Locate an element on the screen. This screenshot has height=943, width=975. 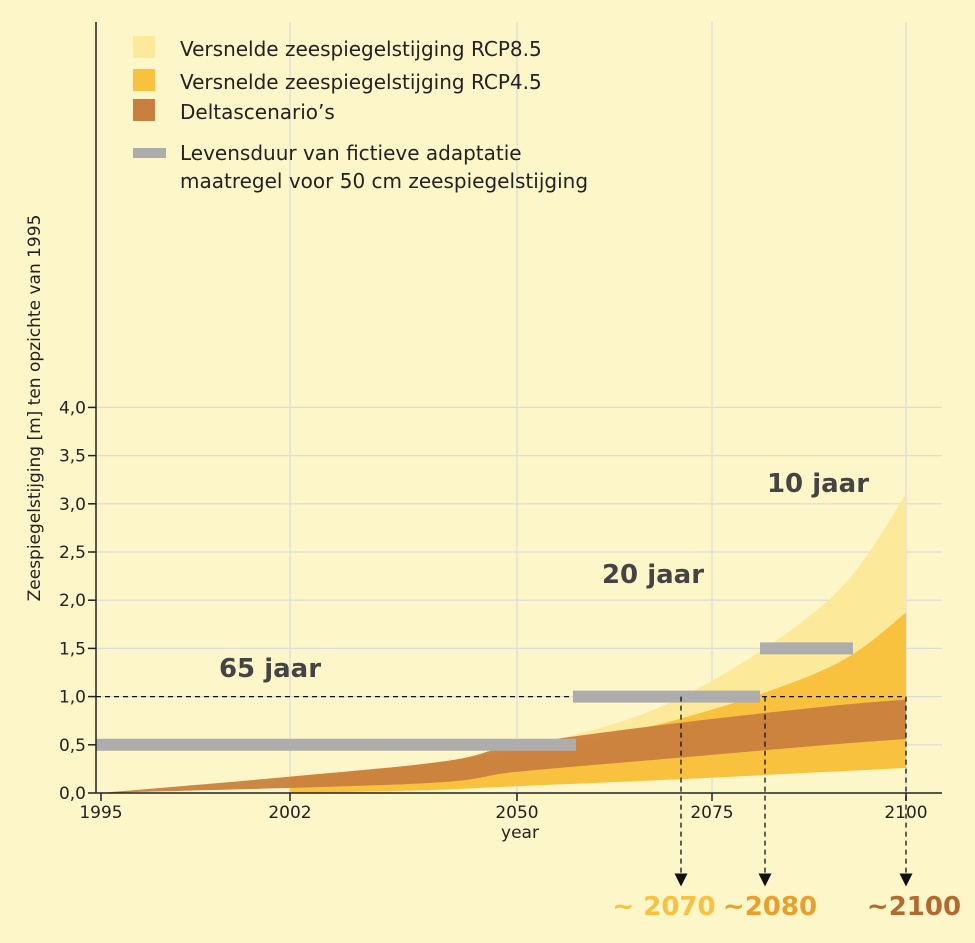
legend-label: Versnelde zeespiegelstijging RCP4.5 is located at coordinates (361, 82).